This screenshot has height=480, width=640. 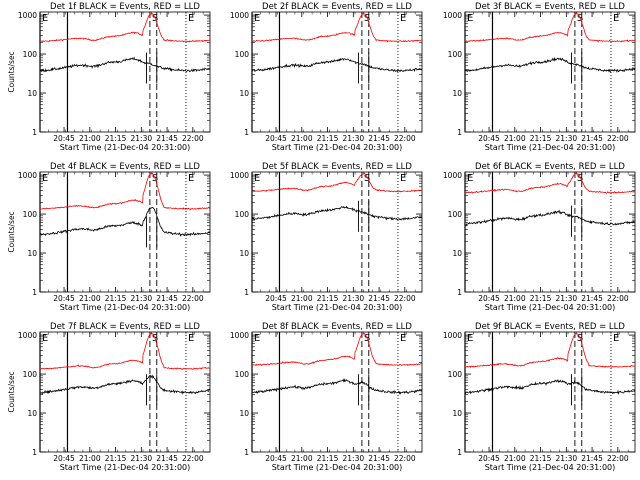 I want to click on panel-title: Det 2f BLACK = Events, RED = LLD, so click(x=337, y=7).